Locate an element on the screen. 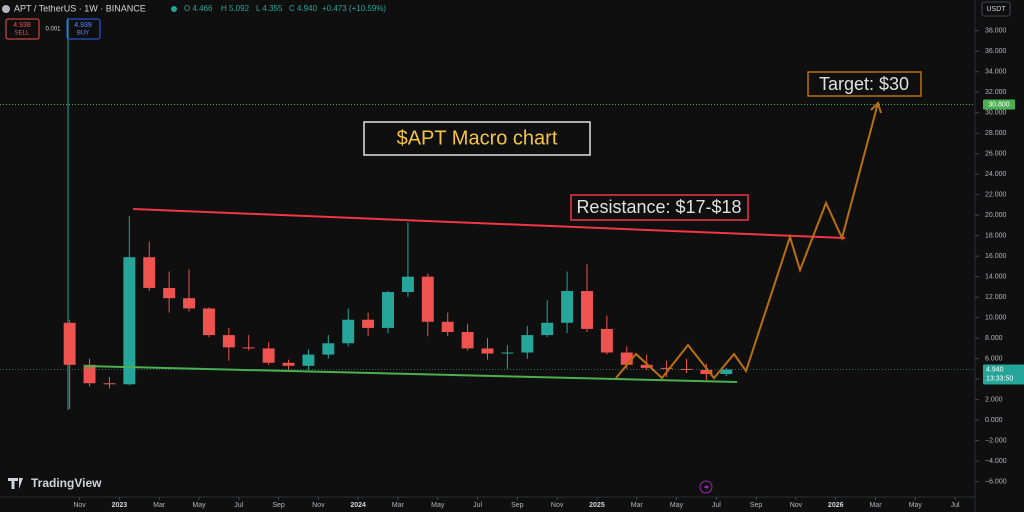 This screenshot has height=512, width=1024. y-tick-label: 8.000 is located at coordinates (994, 338).